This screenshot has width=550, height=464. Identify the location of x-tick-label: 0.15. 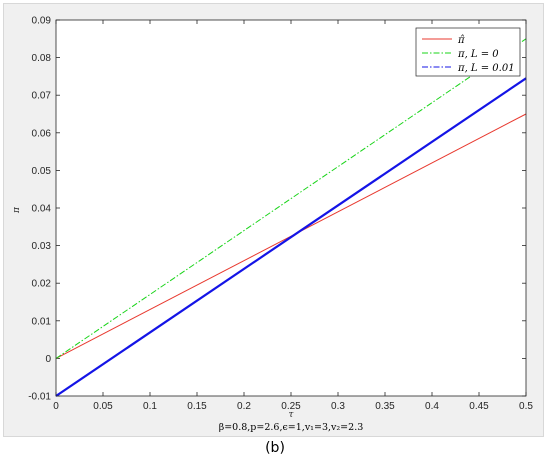
(197, 406).